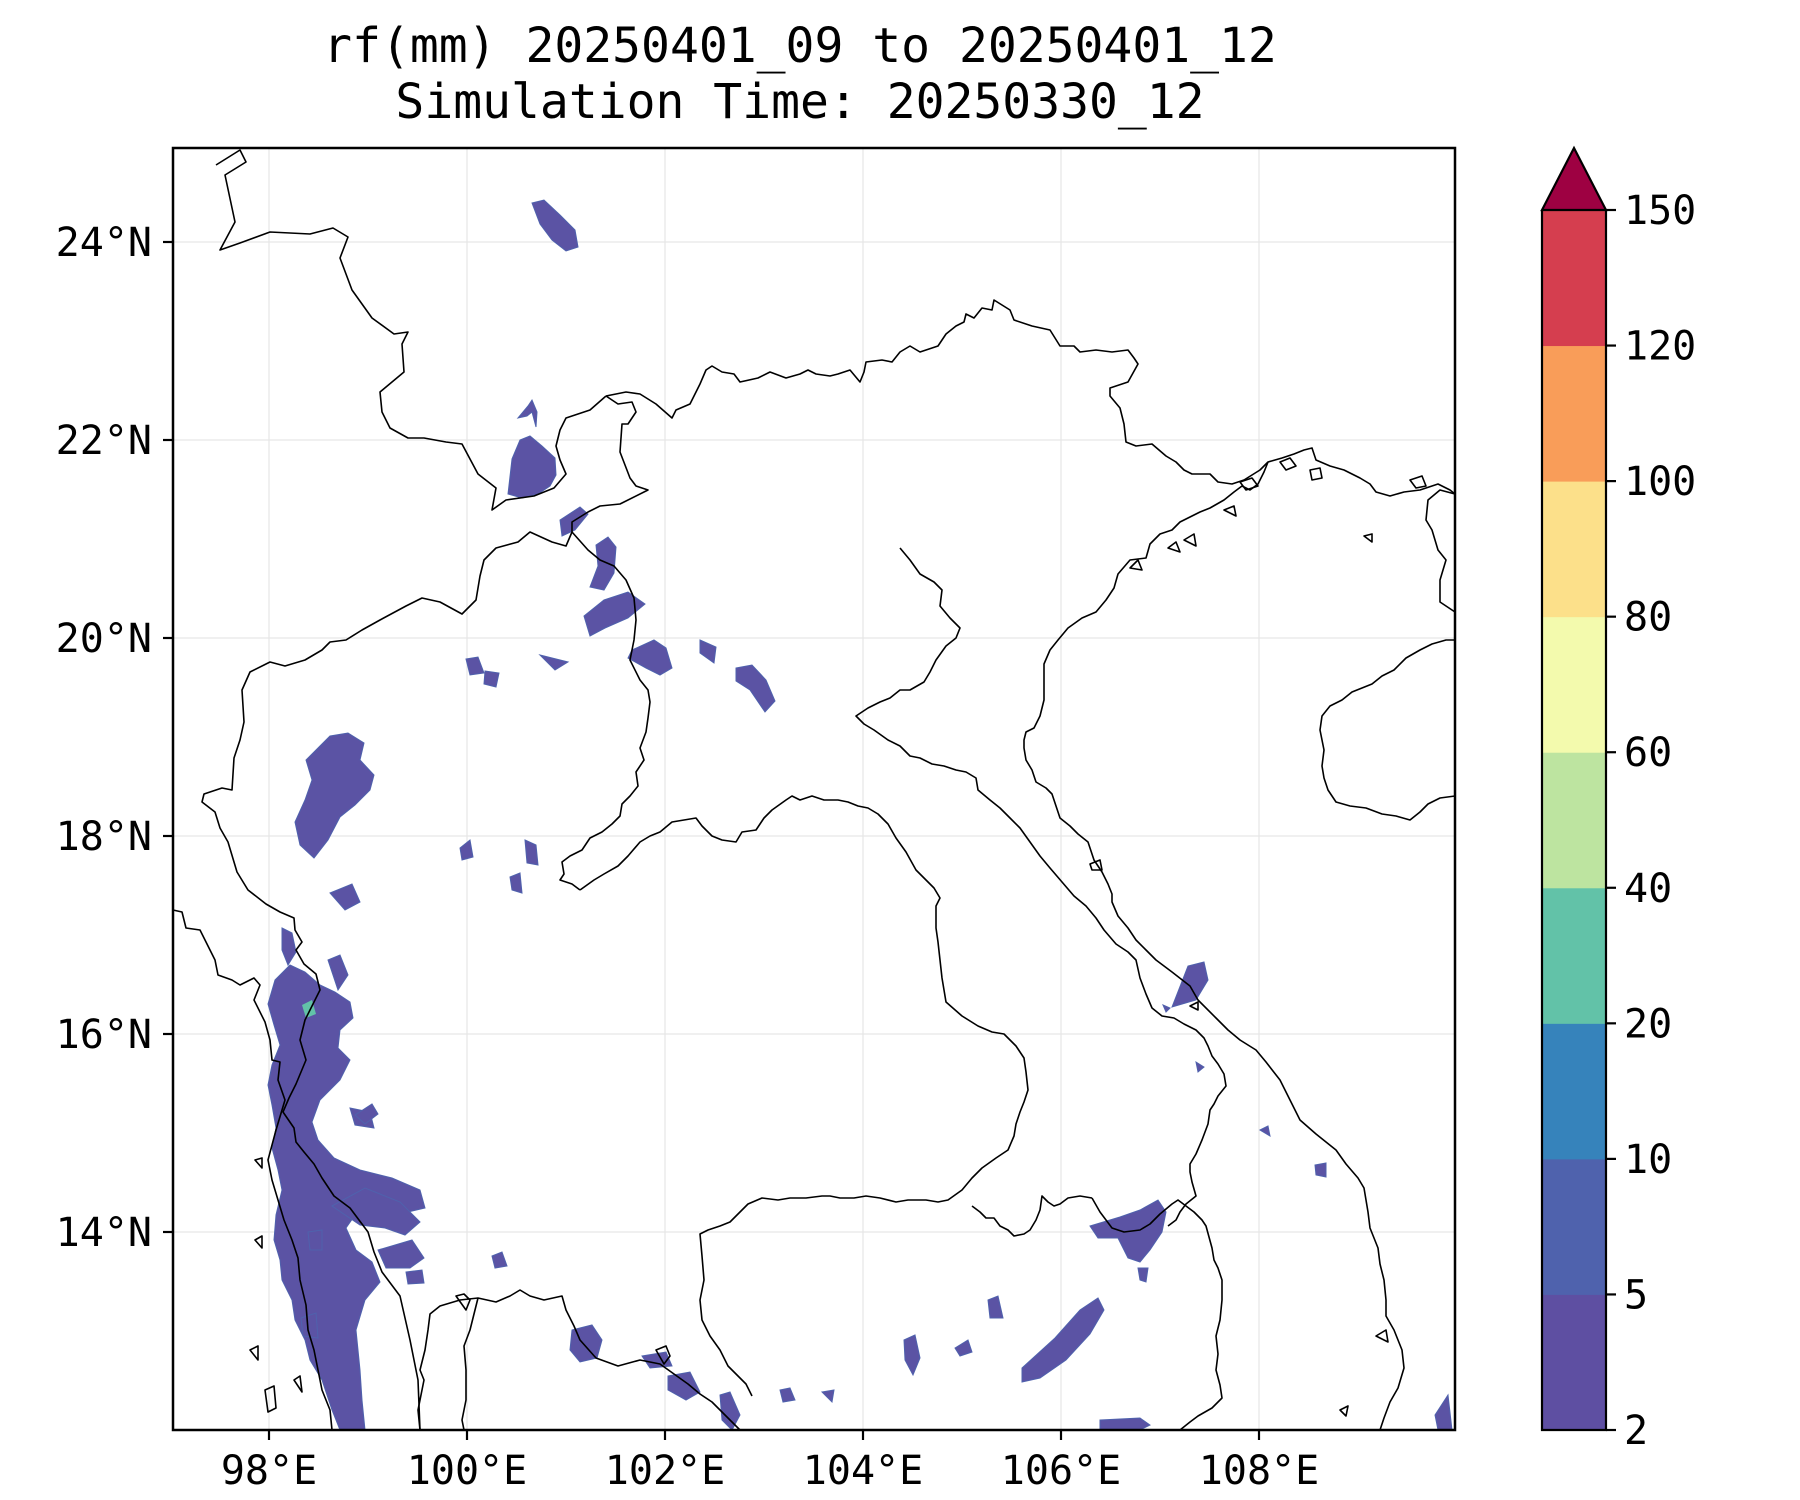 Image resolution: width=1800 pixels, height=1500 pixels. I want to click on lat-tick-label: 14°N, so click(104, 1233).